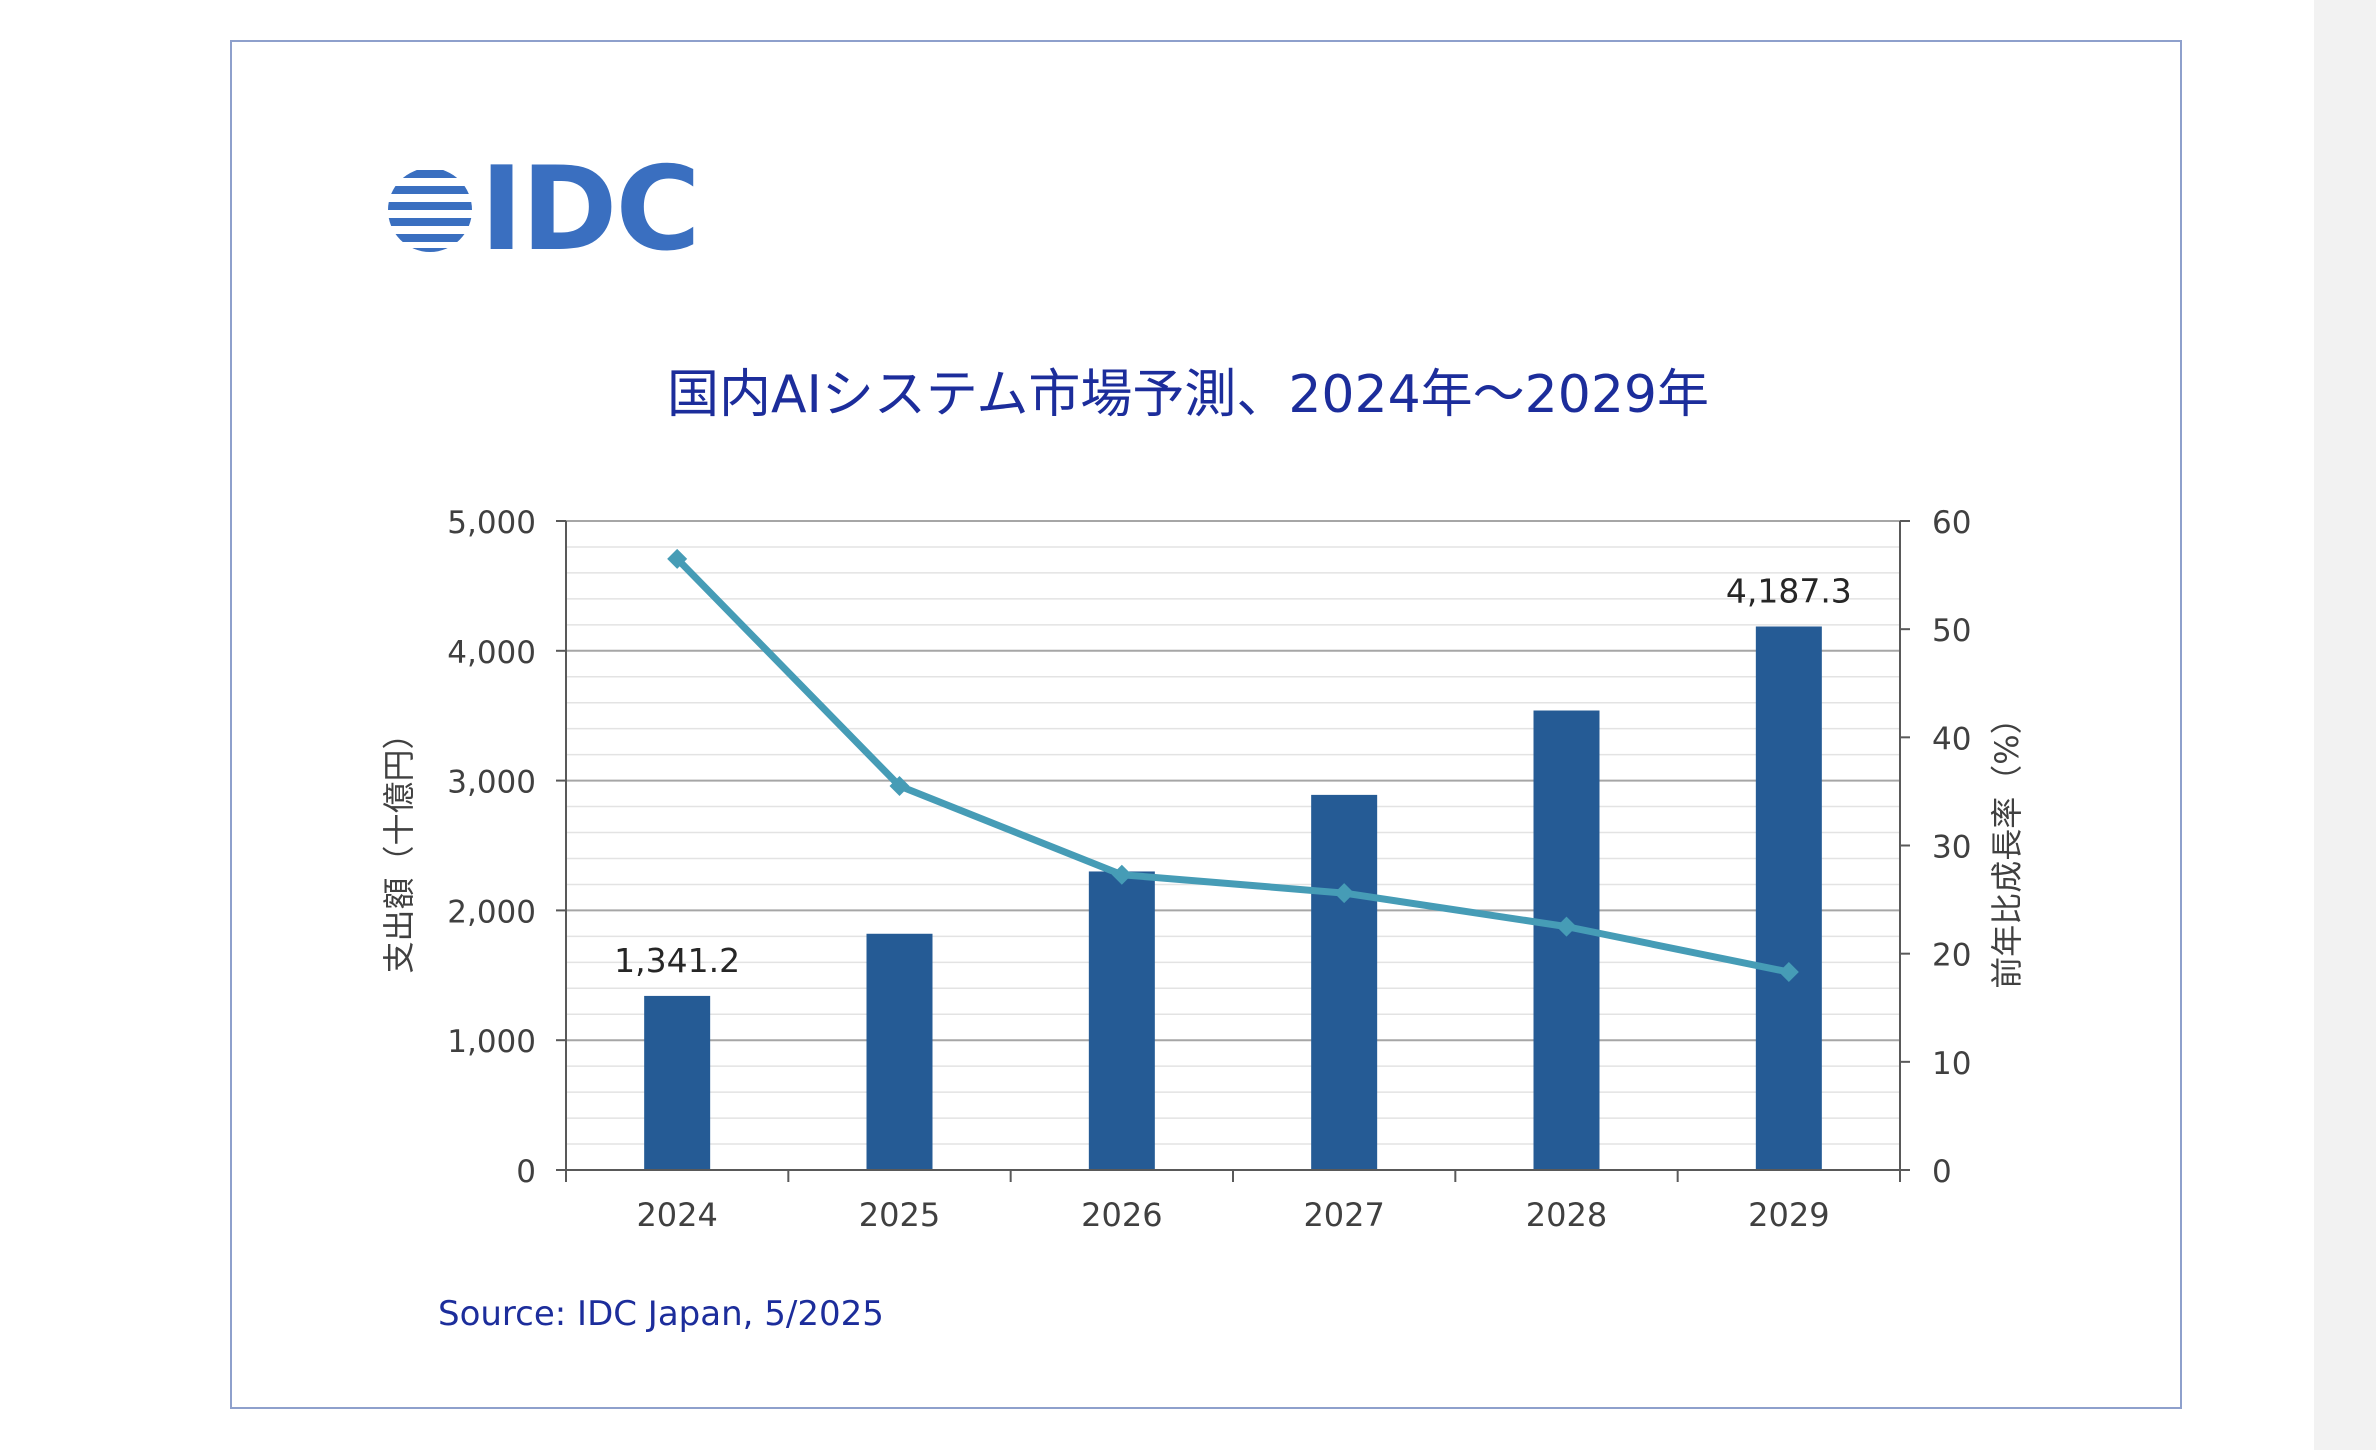 This screenshot has width=2376, height=1450. What do you see at coordinates (1121, 1020) in the screenshot?
I see `bar-2026` at bounding box center [1121, 1020].